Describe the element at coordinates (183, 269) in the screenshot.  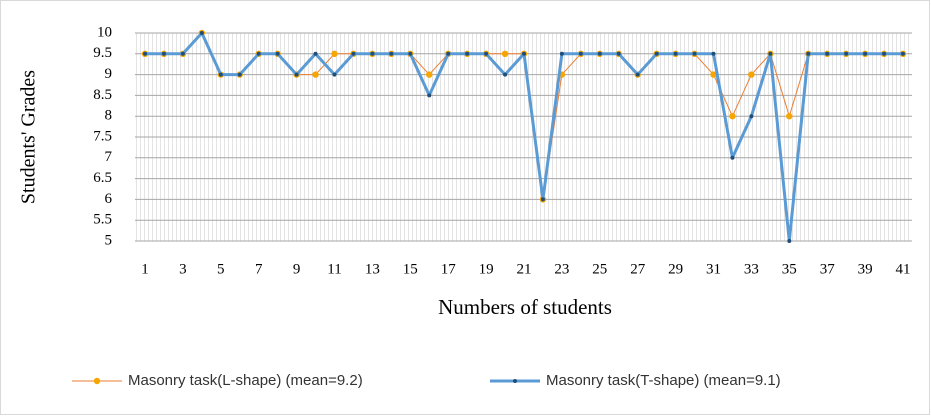
I see `x-tick-label: 3` at that location.